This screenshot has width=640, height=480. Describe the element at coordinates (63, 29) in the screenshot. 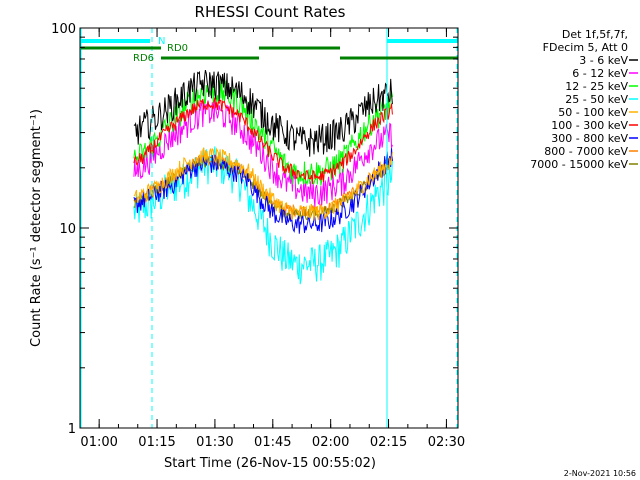

I see `y-tick-label: 100` at that location.